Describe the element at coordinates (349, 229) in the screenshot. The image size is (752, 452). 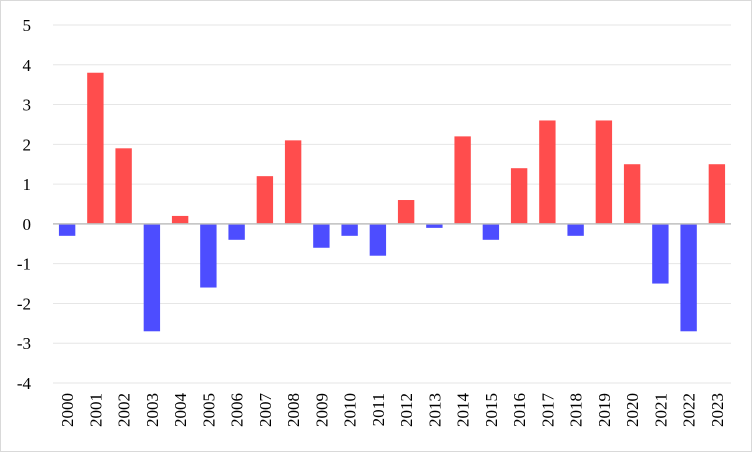
I see `bar-2010` at that location.